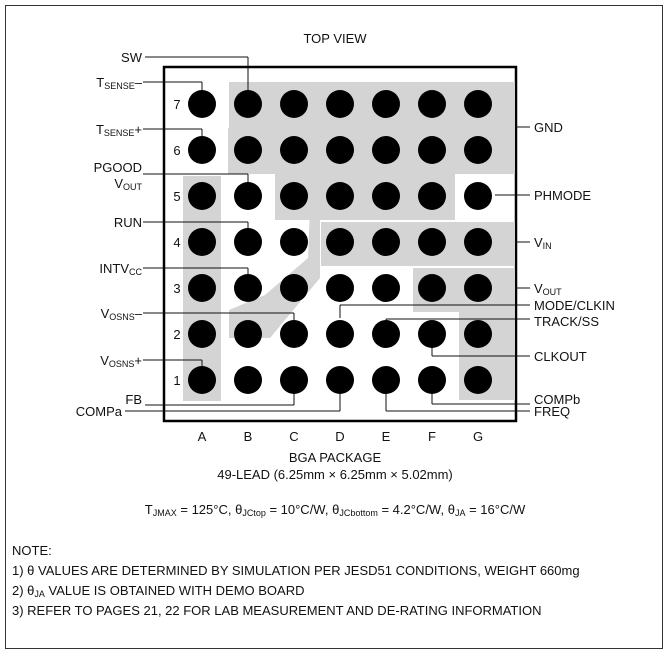  What do you see at coordinates (202, 334) in the screenshot?
I see `ball-a2` at bounding box center [202, 334].